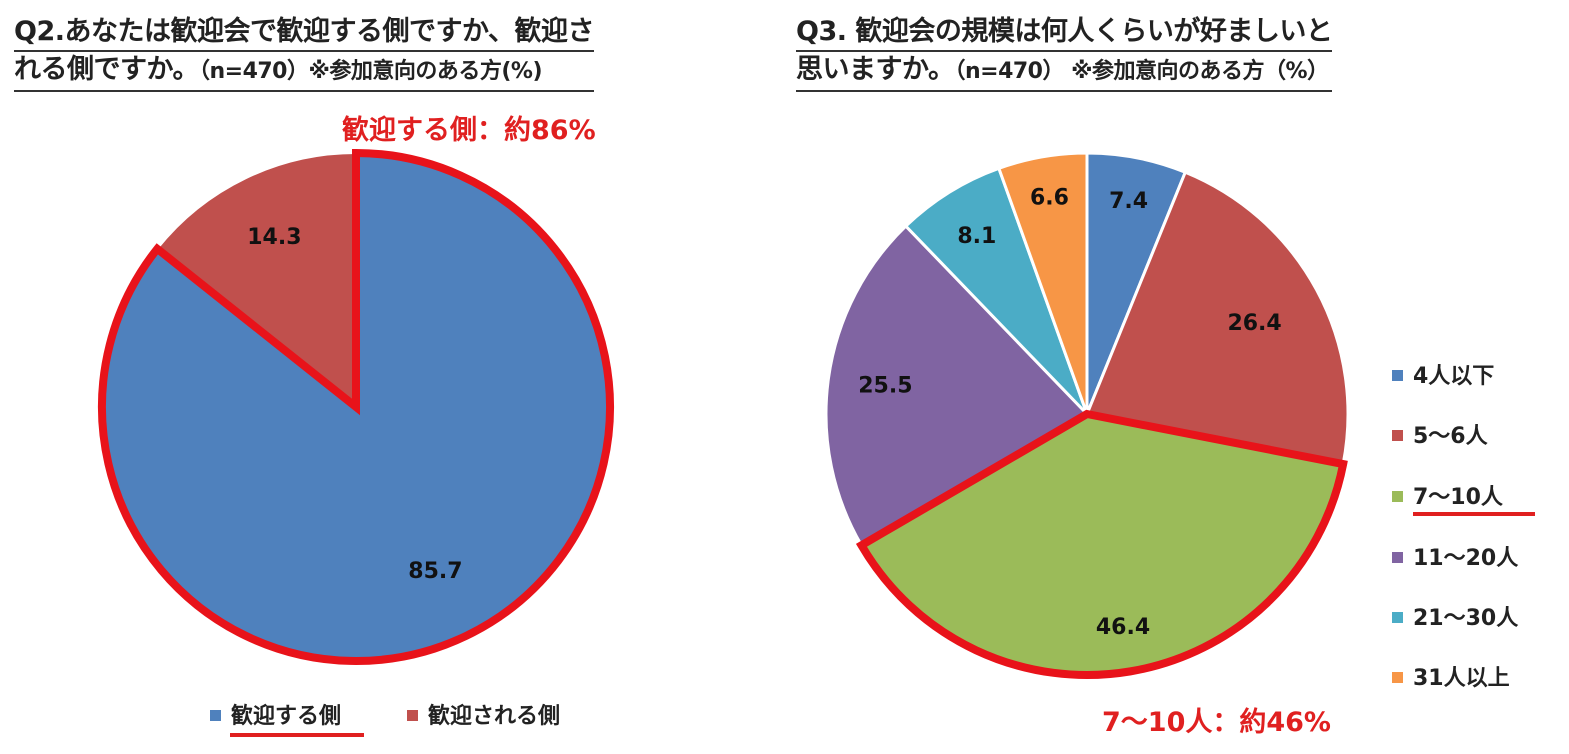  I want to click on q2-legend-item-welcomed: 歓迎される側, so click(483, 717).